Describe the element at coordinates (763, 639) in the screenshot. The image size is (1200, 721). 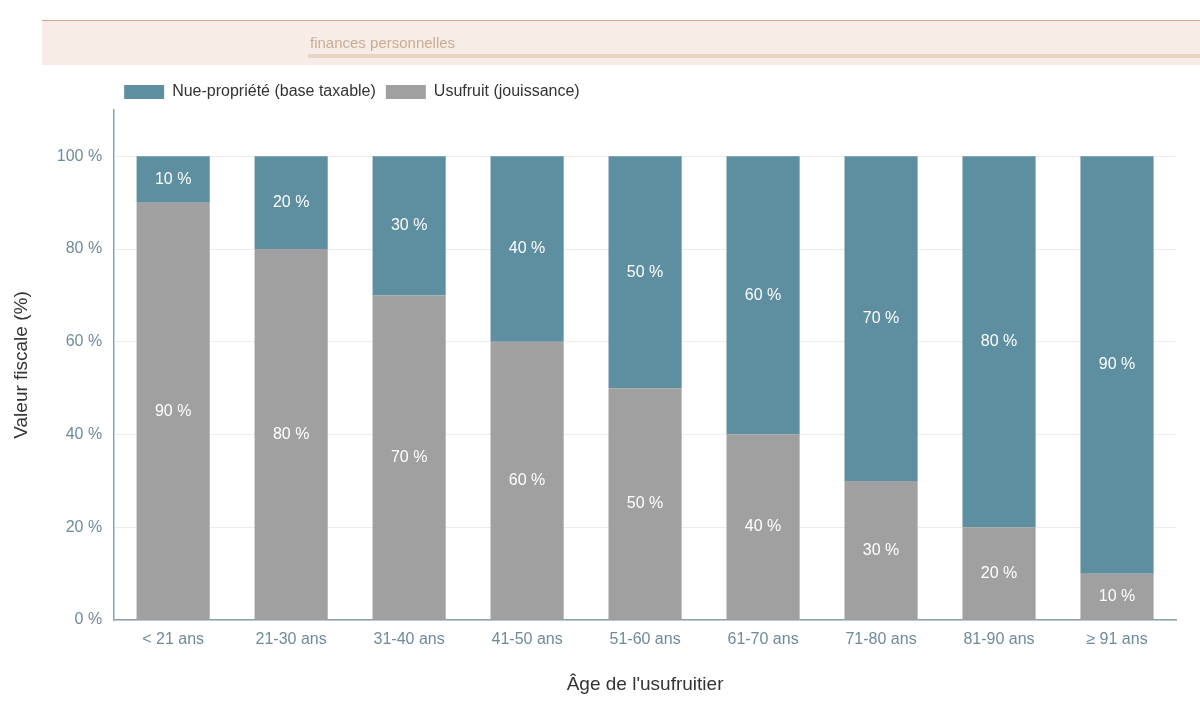
I see `x-tick-label: 61-70 ans` at that location.